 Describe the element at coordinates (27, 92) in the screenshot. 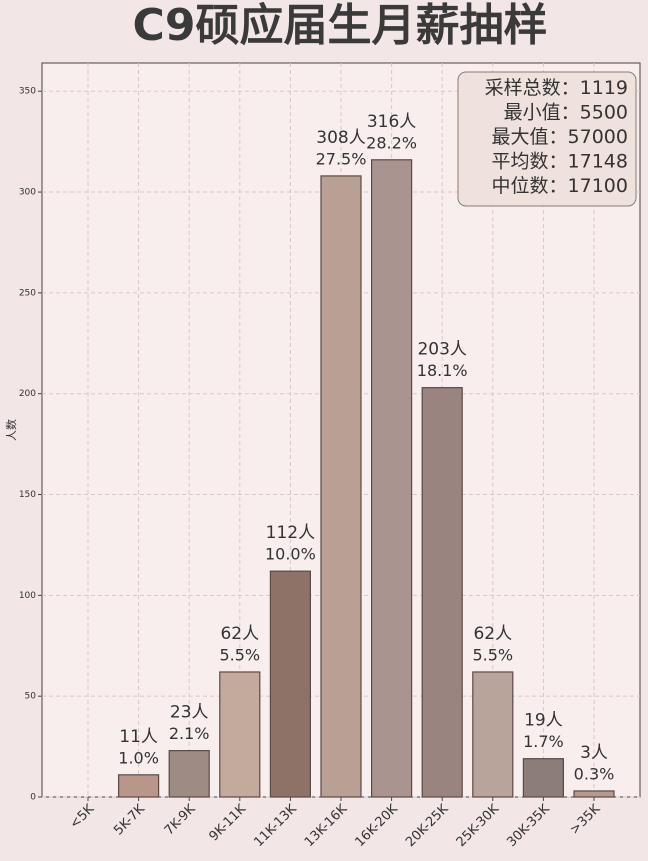

I see `y-tick-label: 350` at that location.